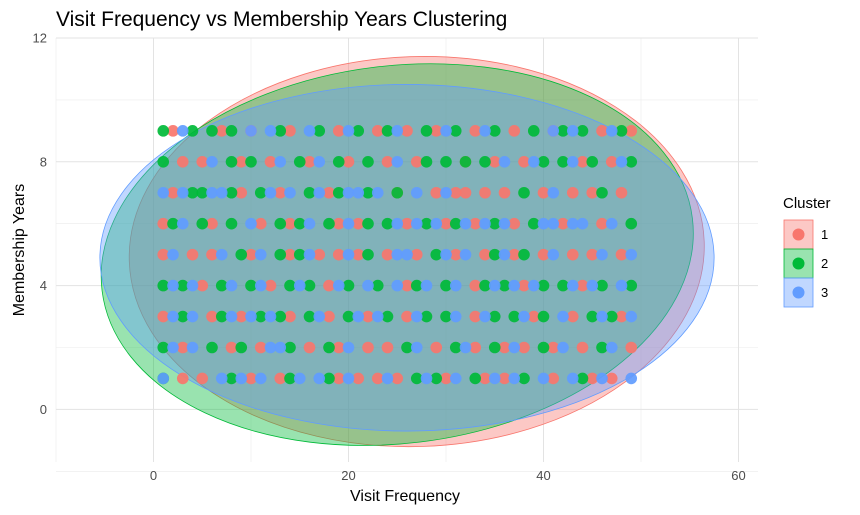 This screenshot has width=860, height=515. What do you see at coordinates (824, 234) in the screenshot?
I see `legend-label-1: 1` at bounding box center [824, 234].